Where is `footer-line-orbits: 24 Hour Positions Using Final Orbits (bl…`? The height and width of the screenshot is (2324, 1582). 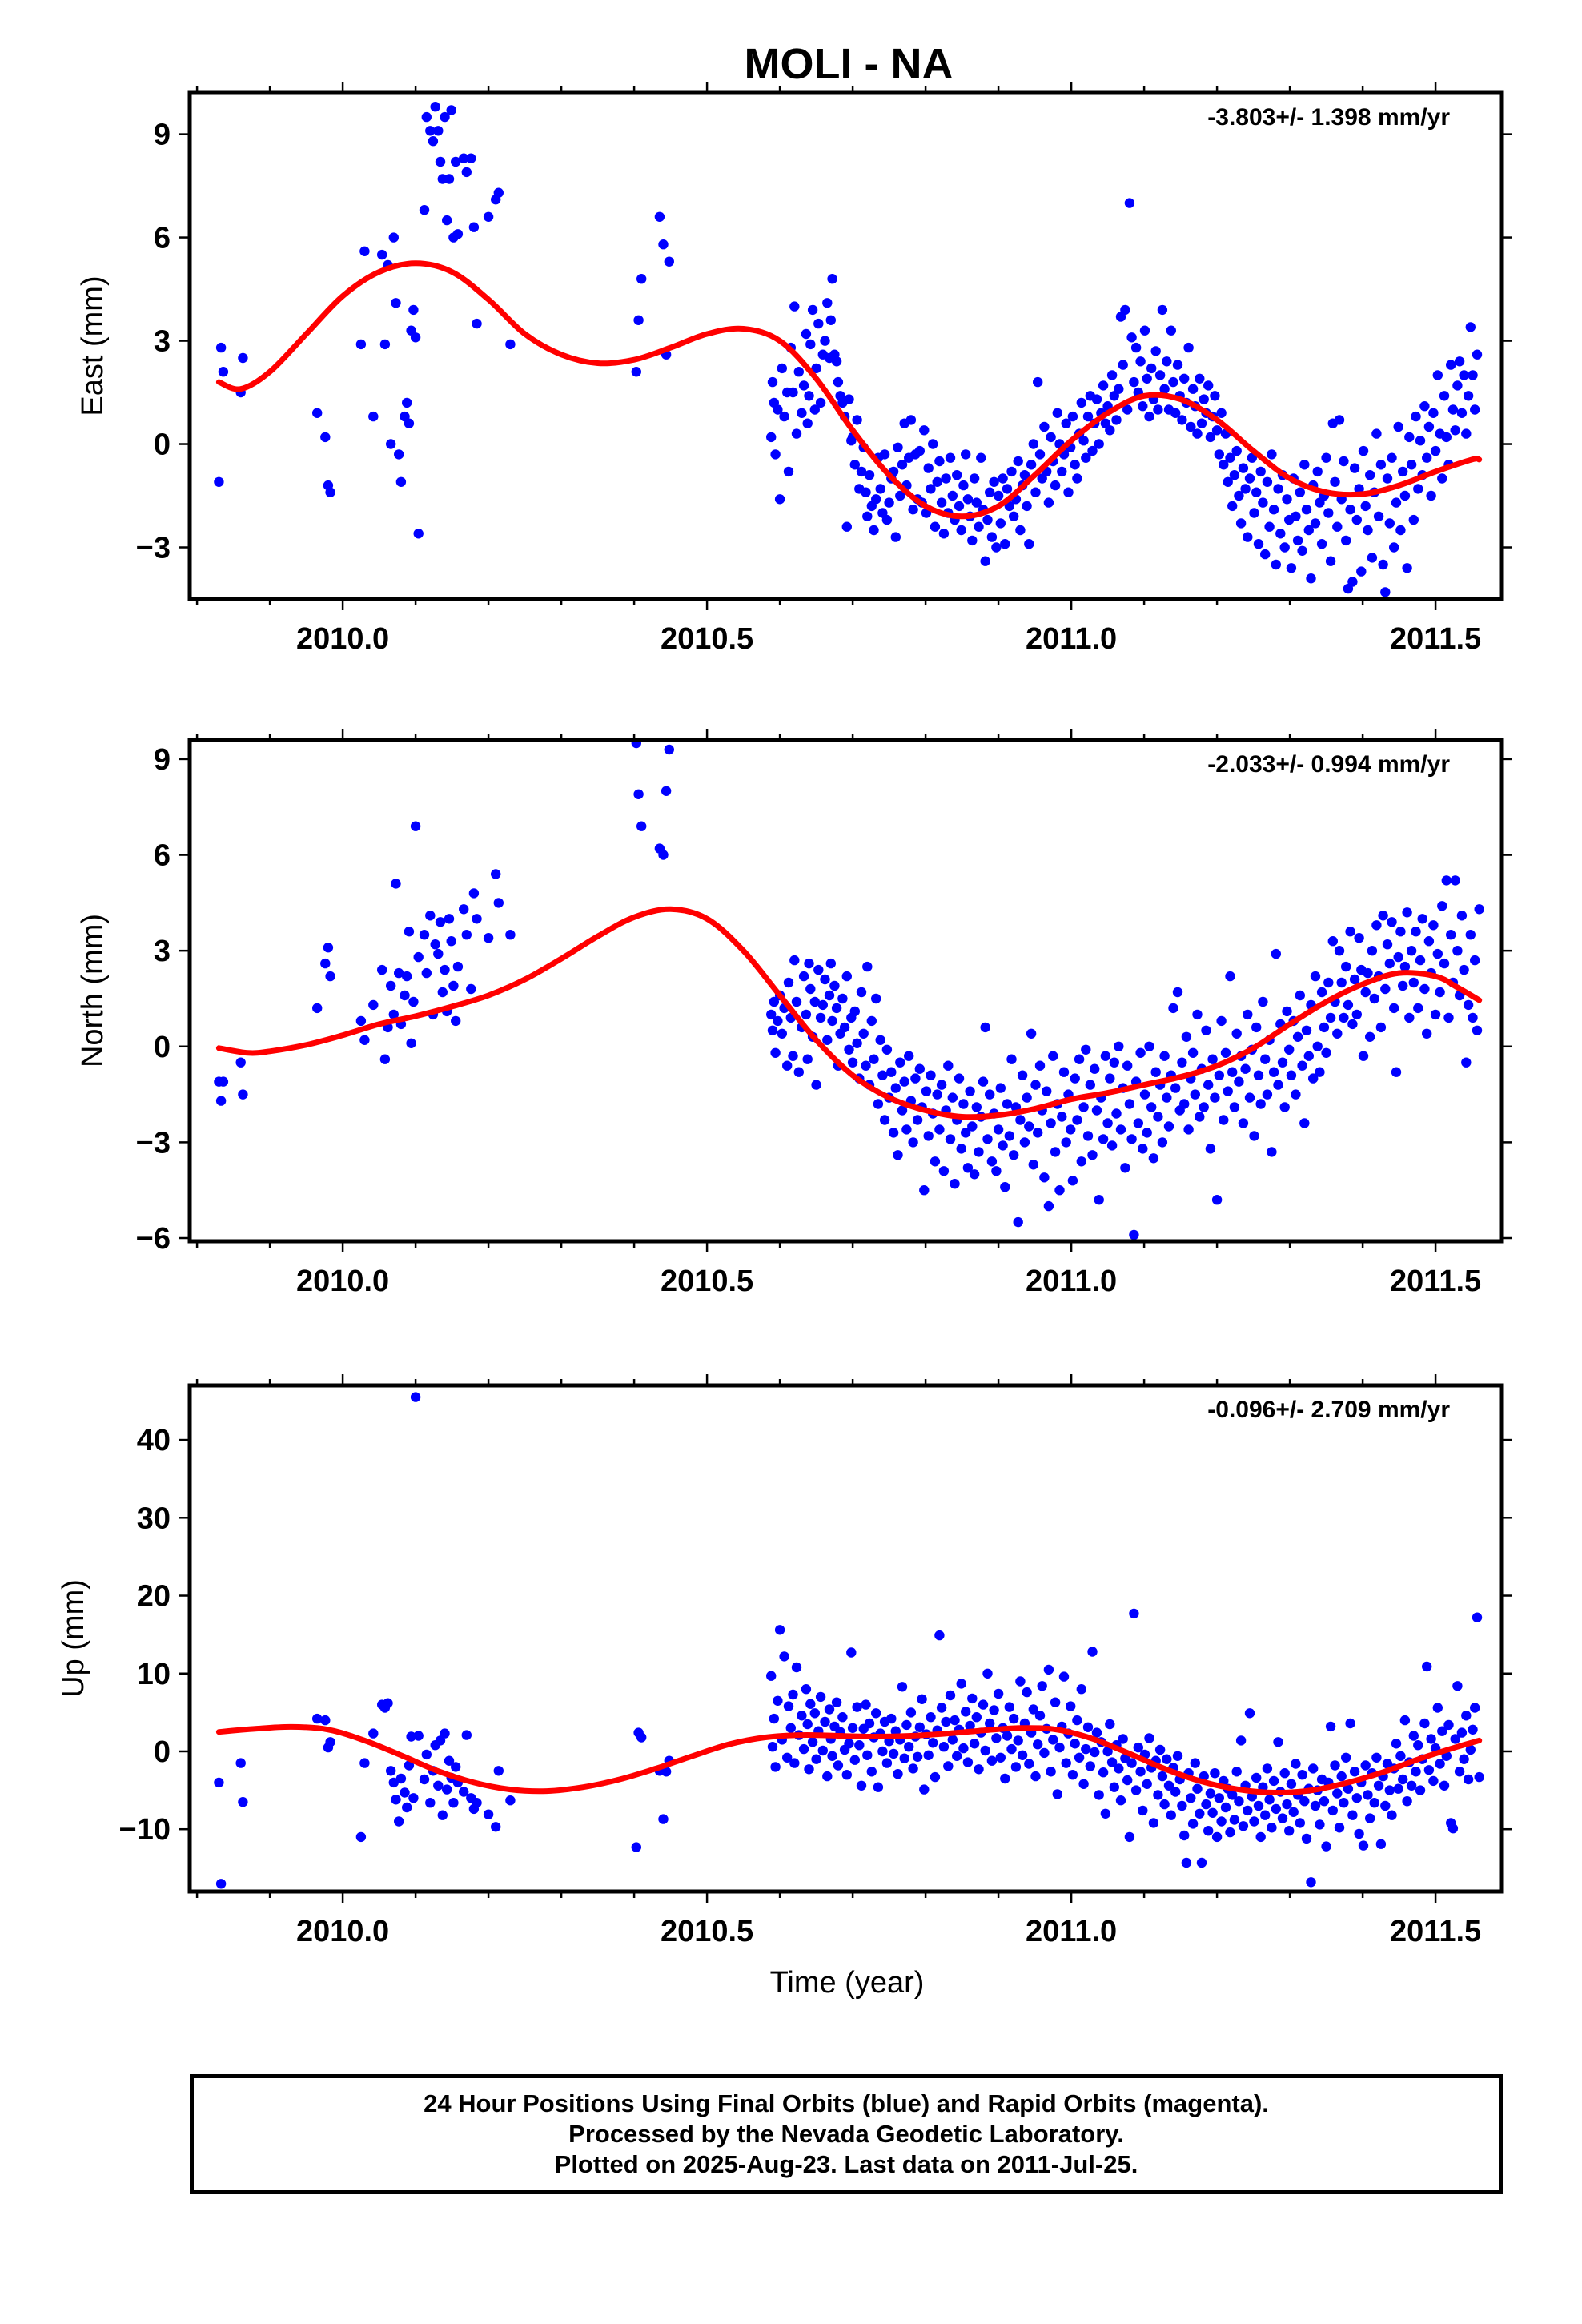 footer-line-orbits: 24 Hour Positions Using Final Orbits (bl… is located at coordinates (847, 2103).